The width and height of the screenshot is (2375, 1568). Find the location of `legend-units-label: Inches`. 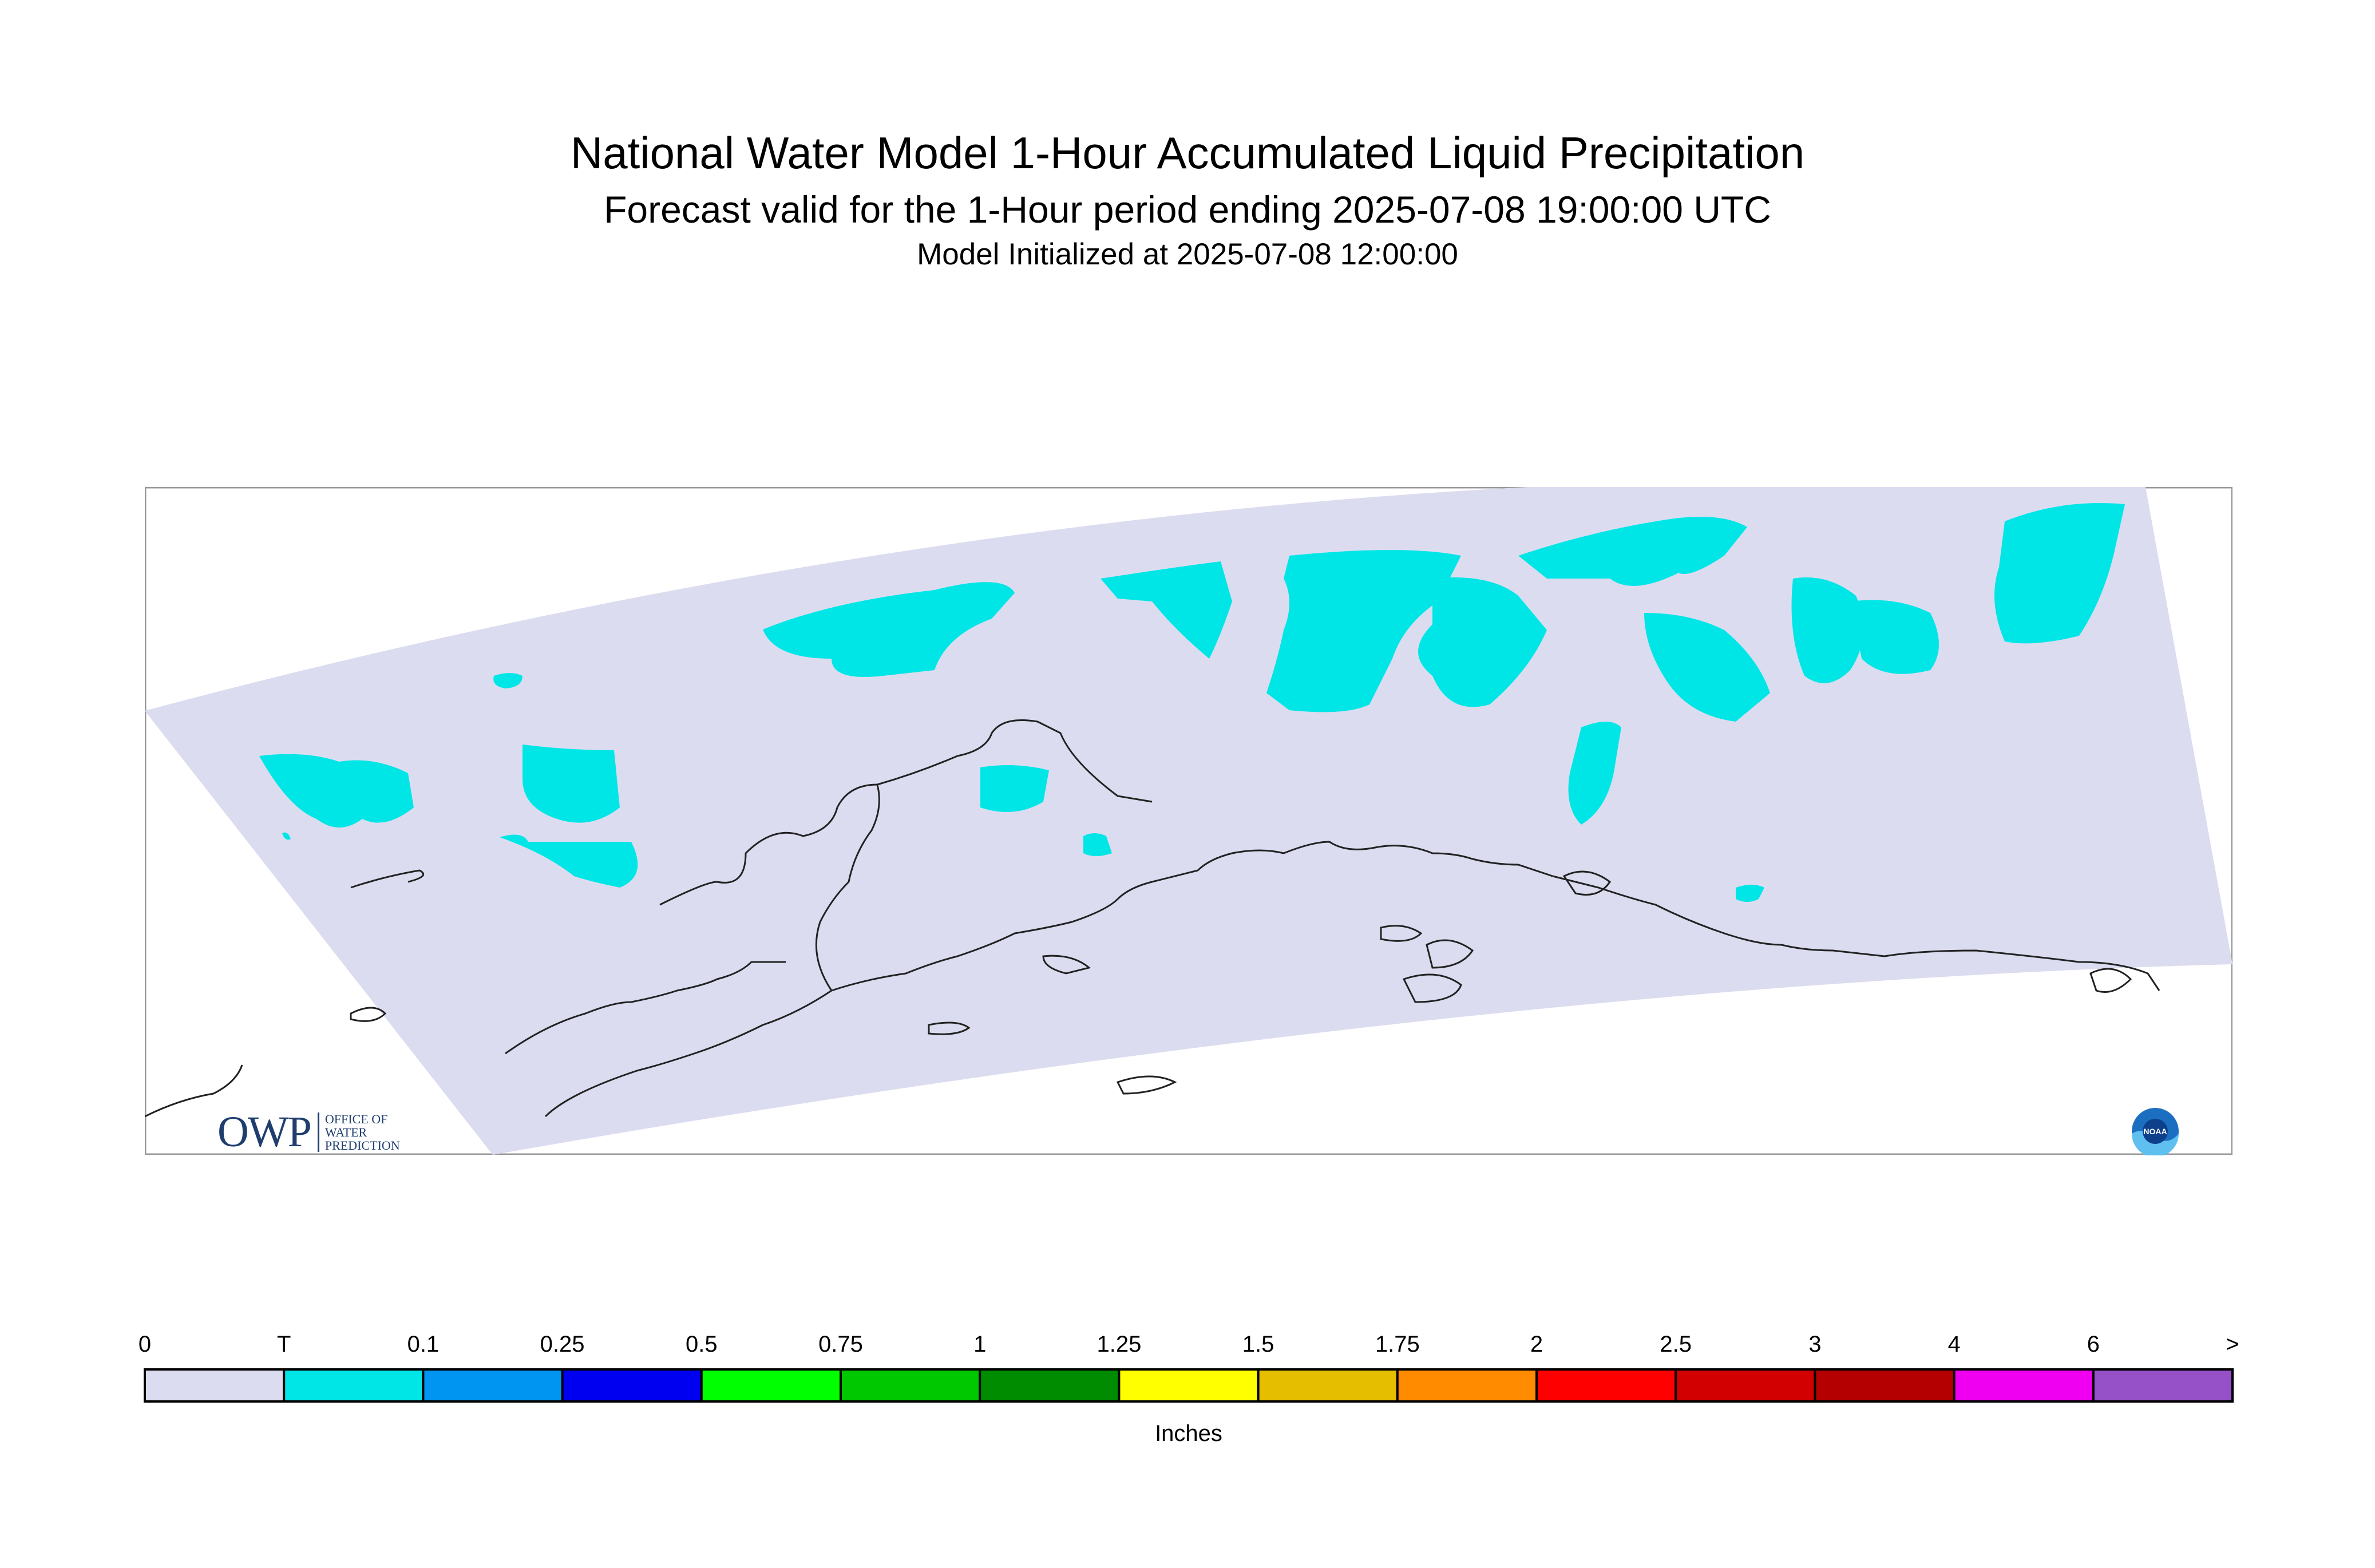

legend-units-label: Inches is located at coordinates (1188, 1433).